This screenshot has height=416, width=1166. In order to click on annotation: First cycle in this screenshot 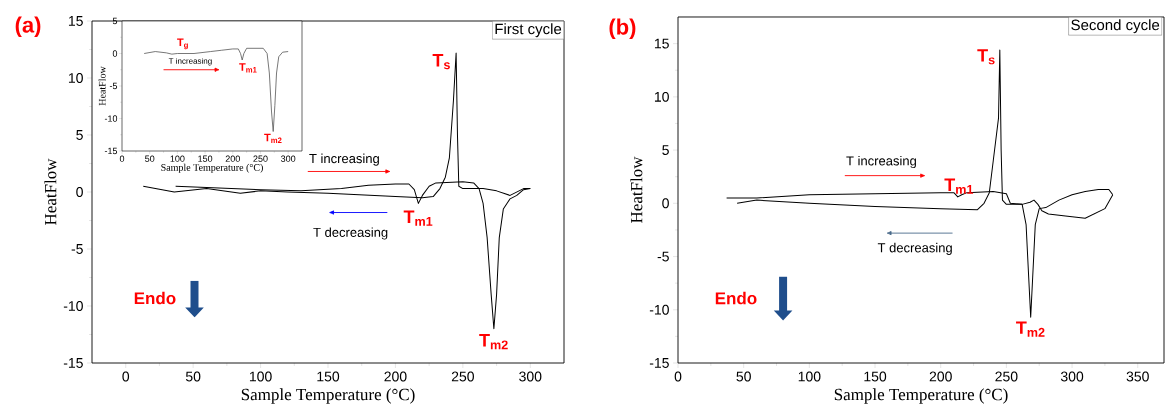, I will do `click(528, 30)`.